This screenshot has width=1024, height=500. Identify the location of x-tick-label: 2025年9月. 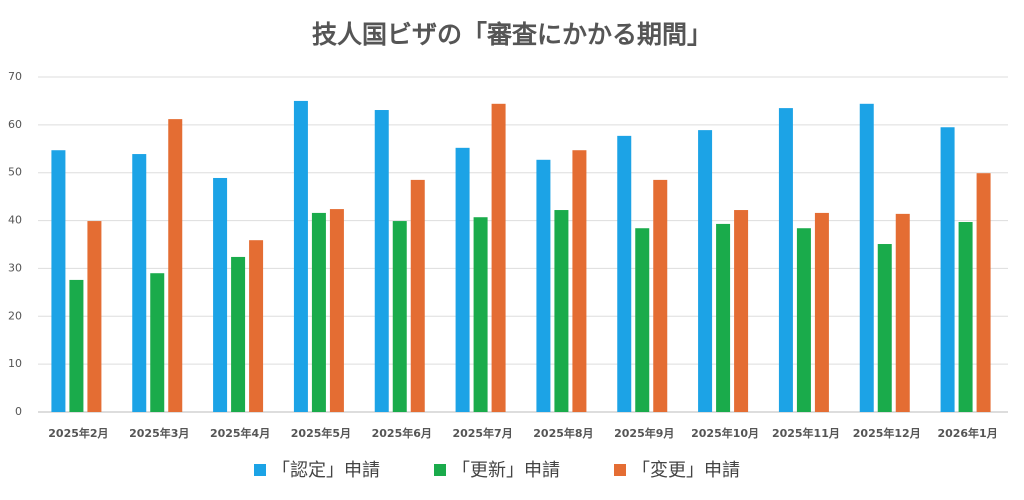
(644, 433).